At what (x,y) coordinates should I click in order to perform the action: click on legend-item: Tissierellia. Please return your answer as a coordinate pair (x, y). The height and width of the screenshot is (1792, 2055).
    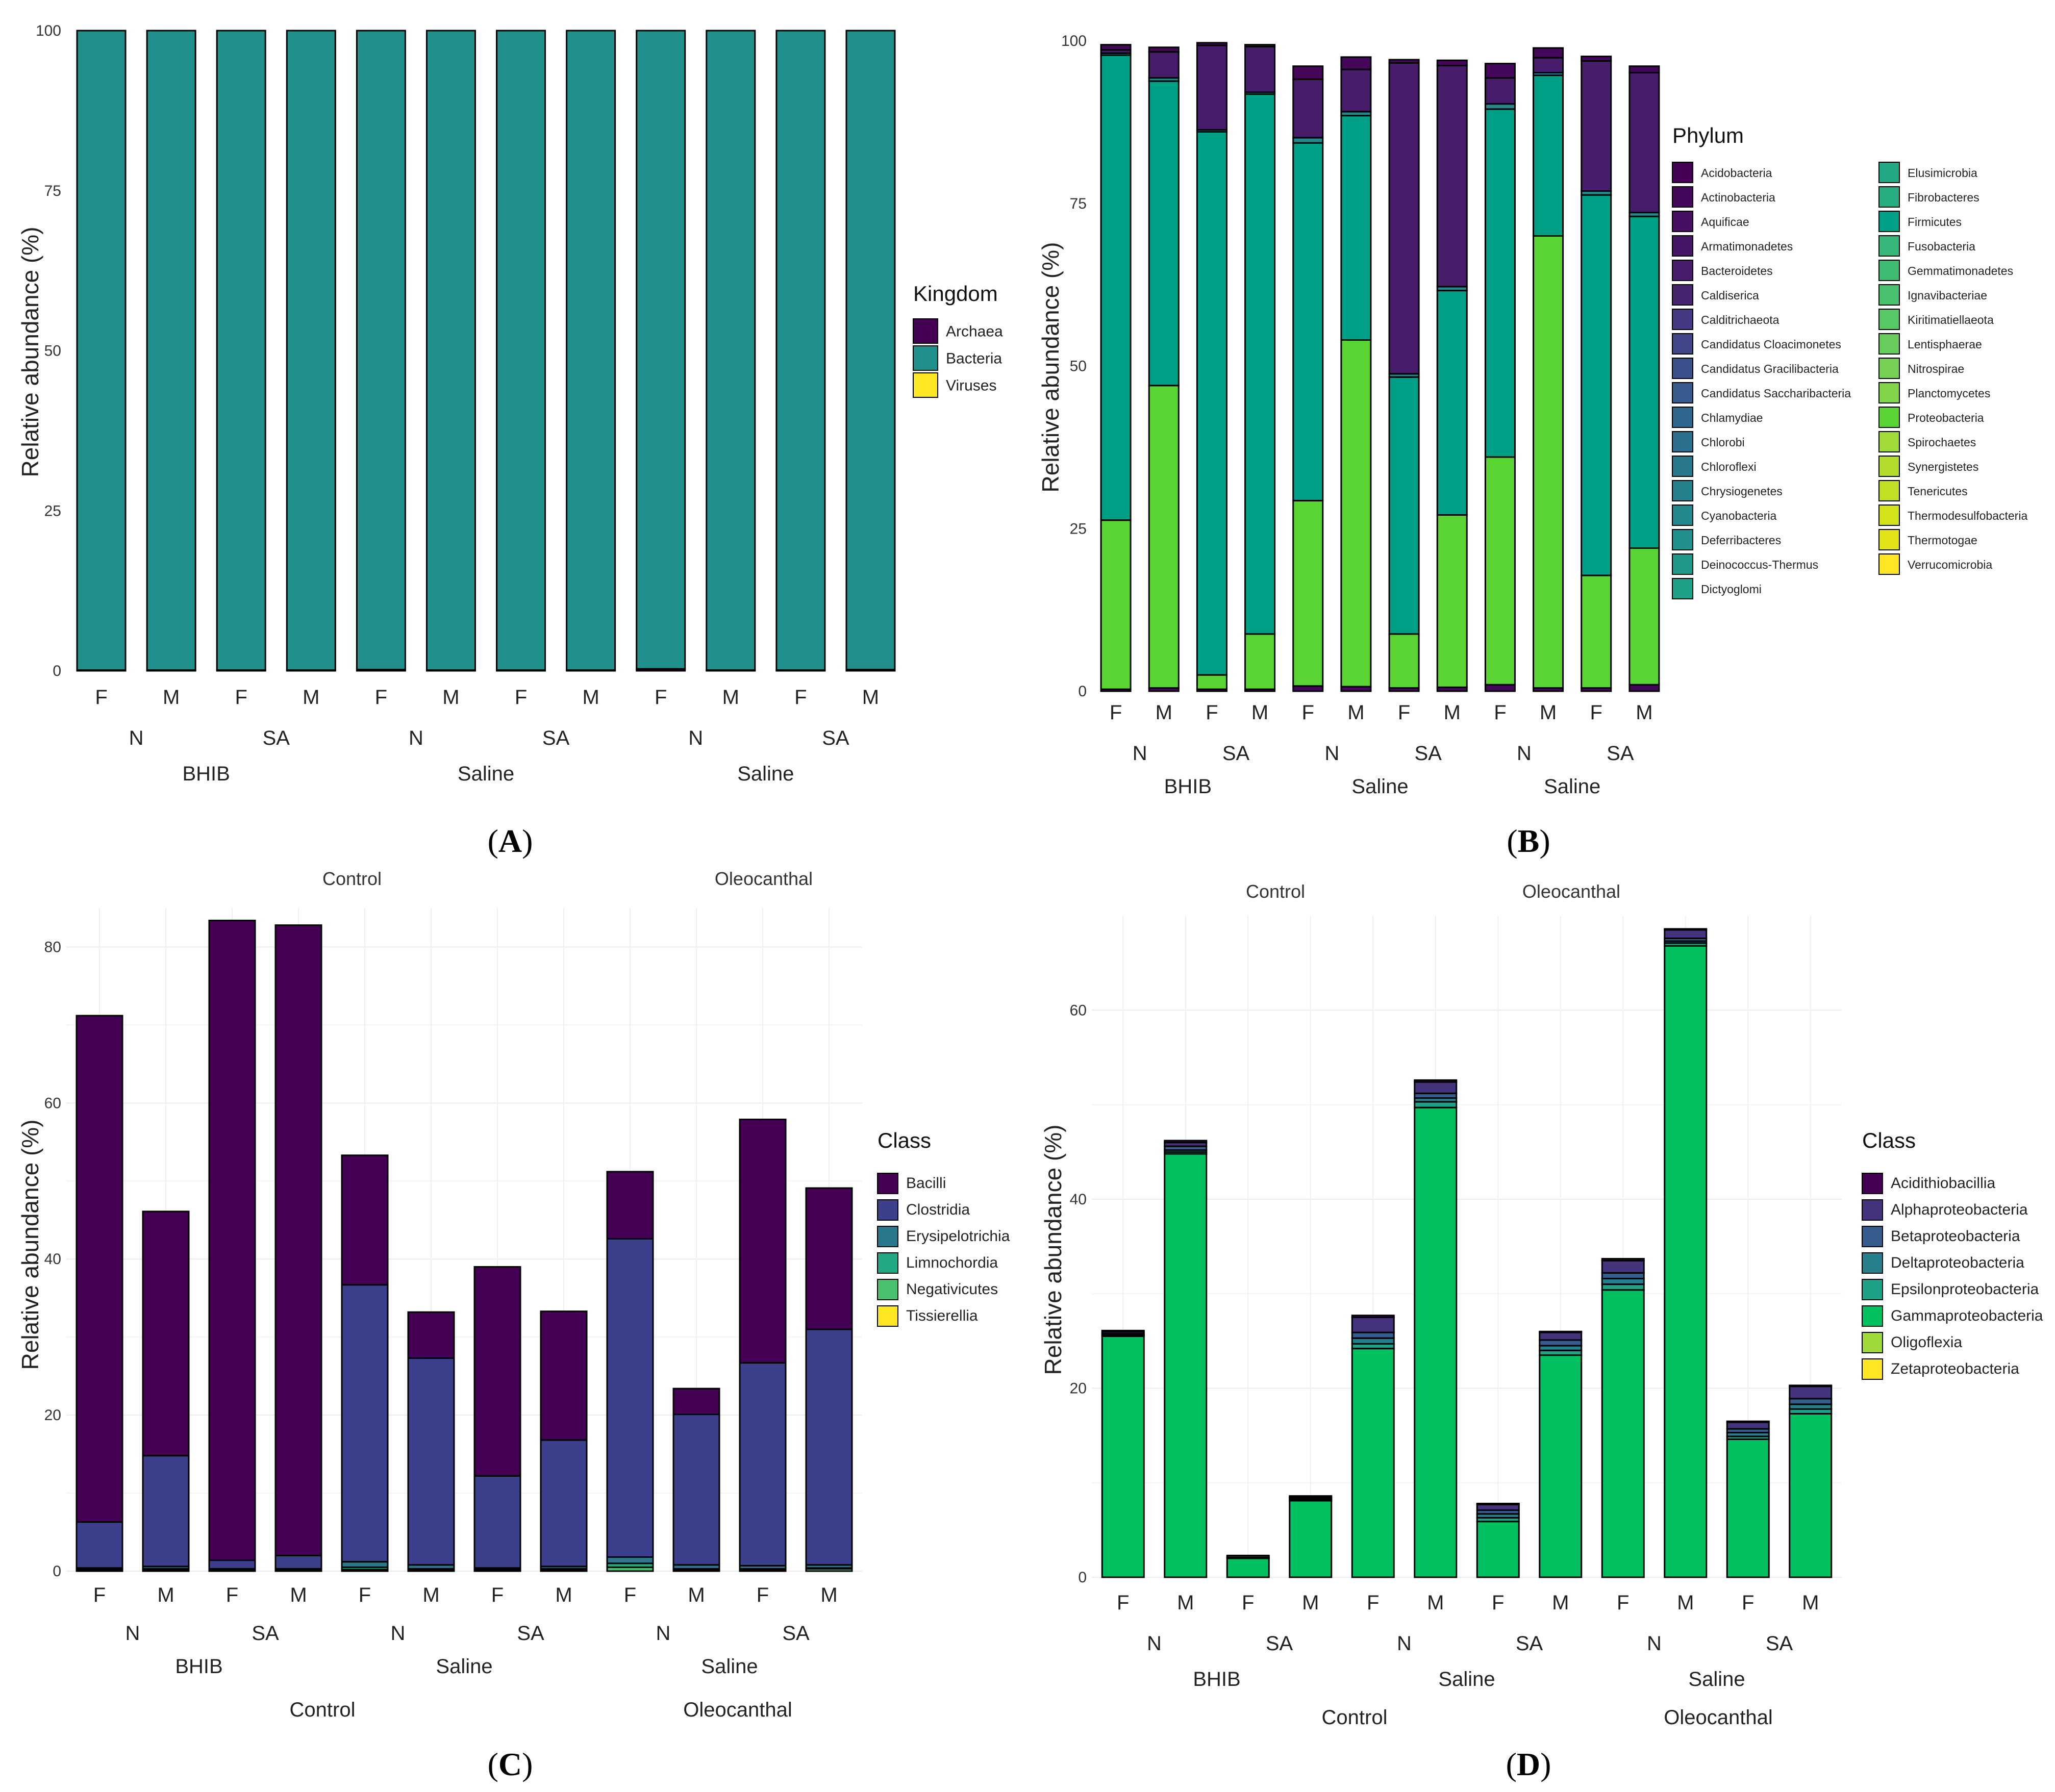
    Looking at the image, I should click on (928, 1316).